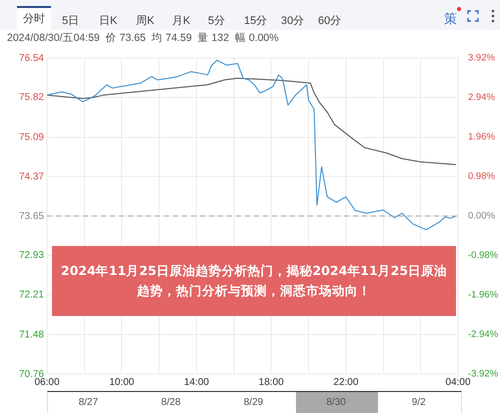 The image size is (500, 413). What do you see at coordinates (31, 334) in the screenshot?
I see `y-tick-label: 71.48` at bounding box center [31, 334].